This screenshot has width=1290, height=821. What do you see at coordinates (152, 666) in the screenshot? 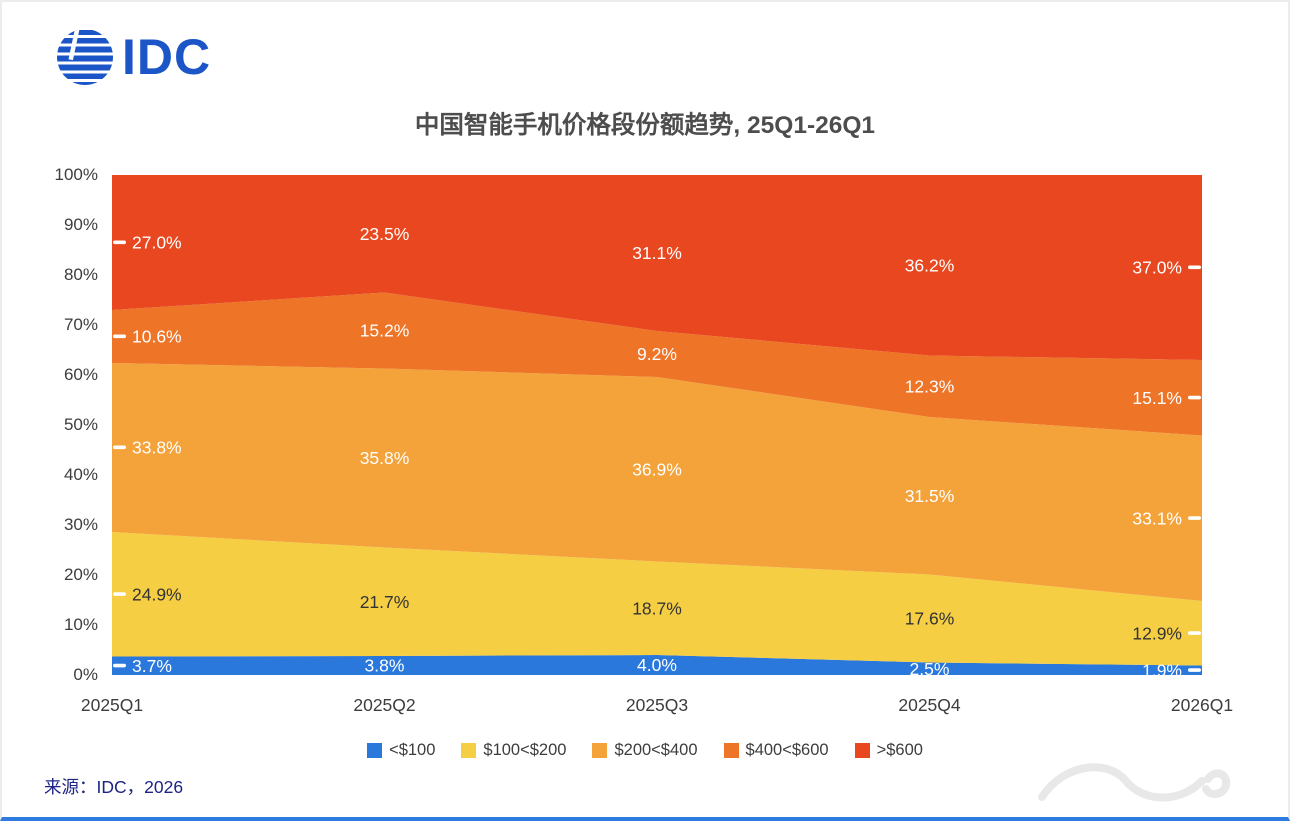
I see `data-label: 3.7%` at bounding box center [152, 666].